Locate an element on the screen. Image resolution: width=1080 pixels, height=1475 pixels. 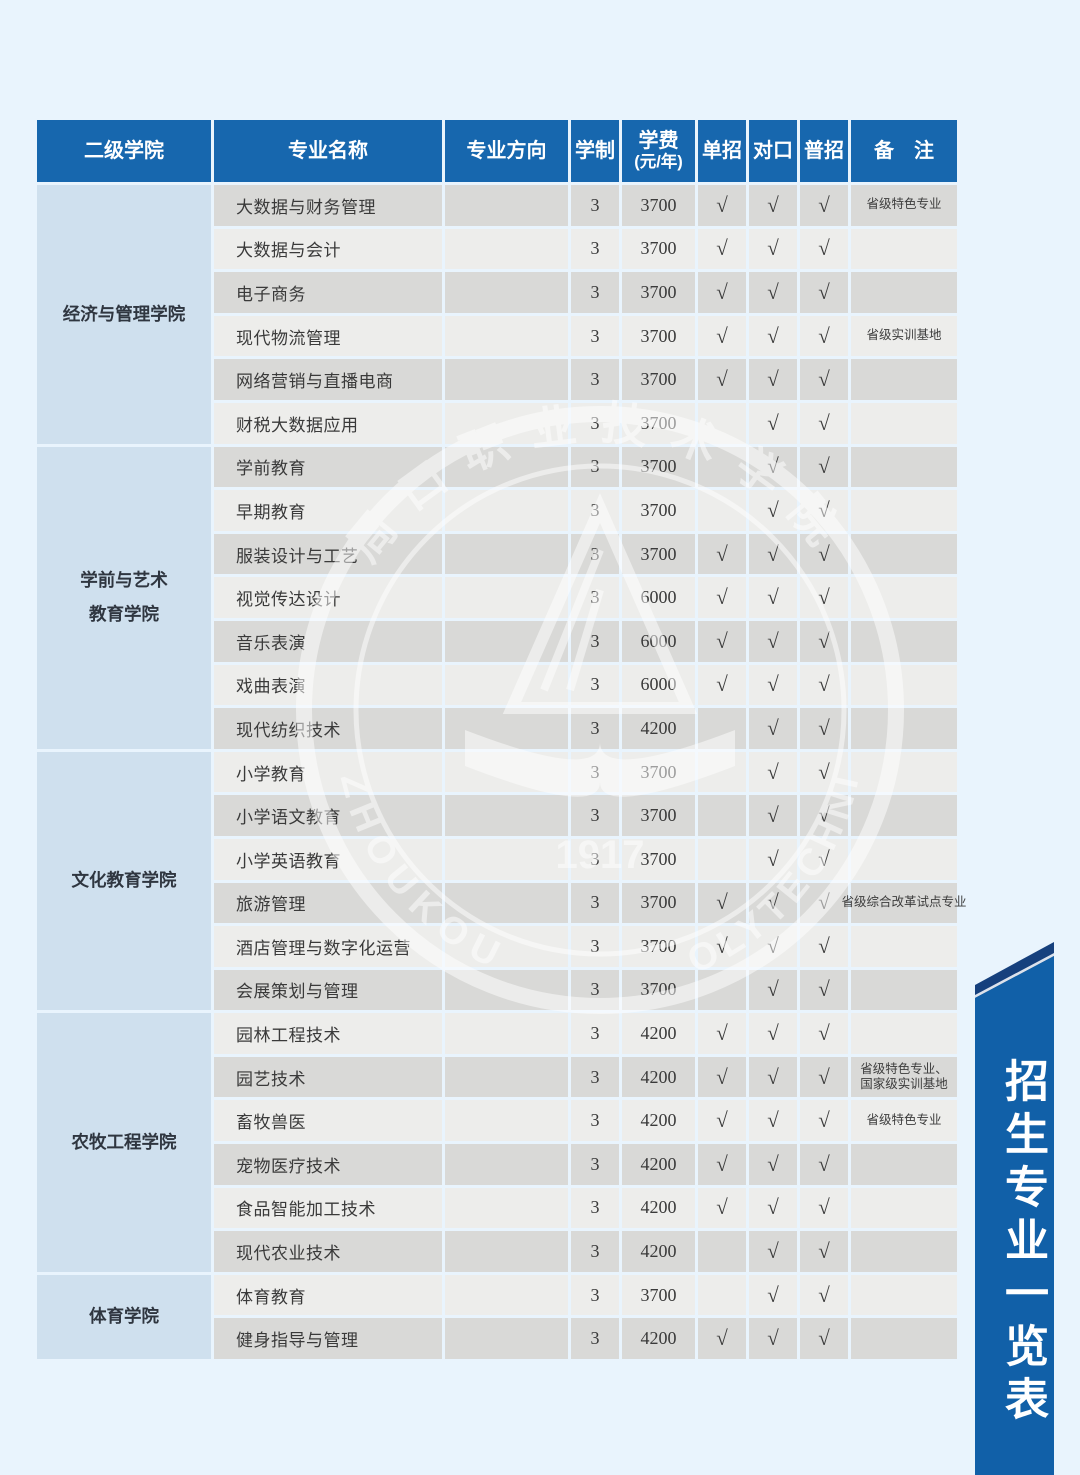
college-cell: 体育学院 is located at coordinates (124, 1317).